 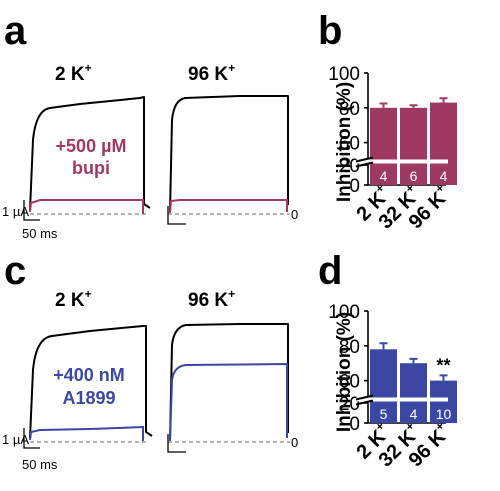 What do you see at coordinates (15, 31) in the screenshot?
I see `panel-label-a: a` at bounding box center [15, 31].